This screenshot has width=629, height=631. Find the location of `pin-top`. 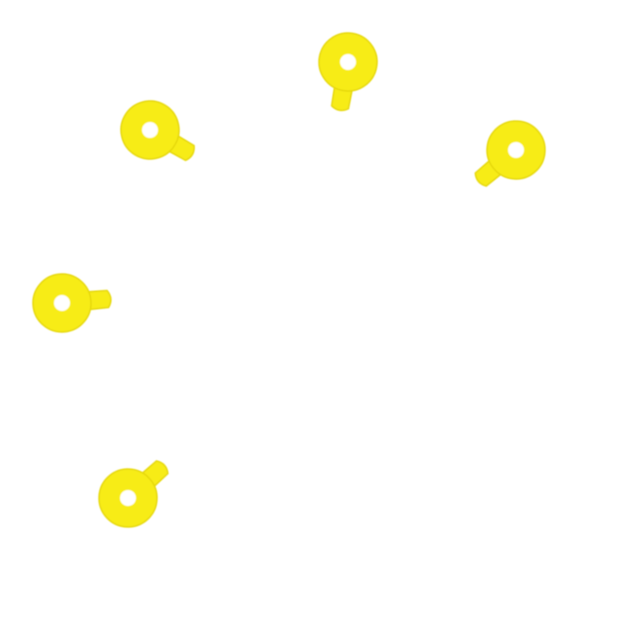

pin-top is located at coordinates (348, 72).